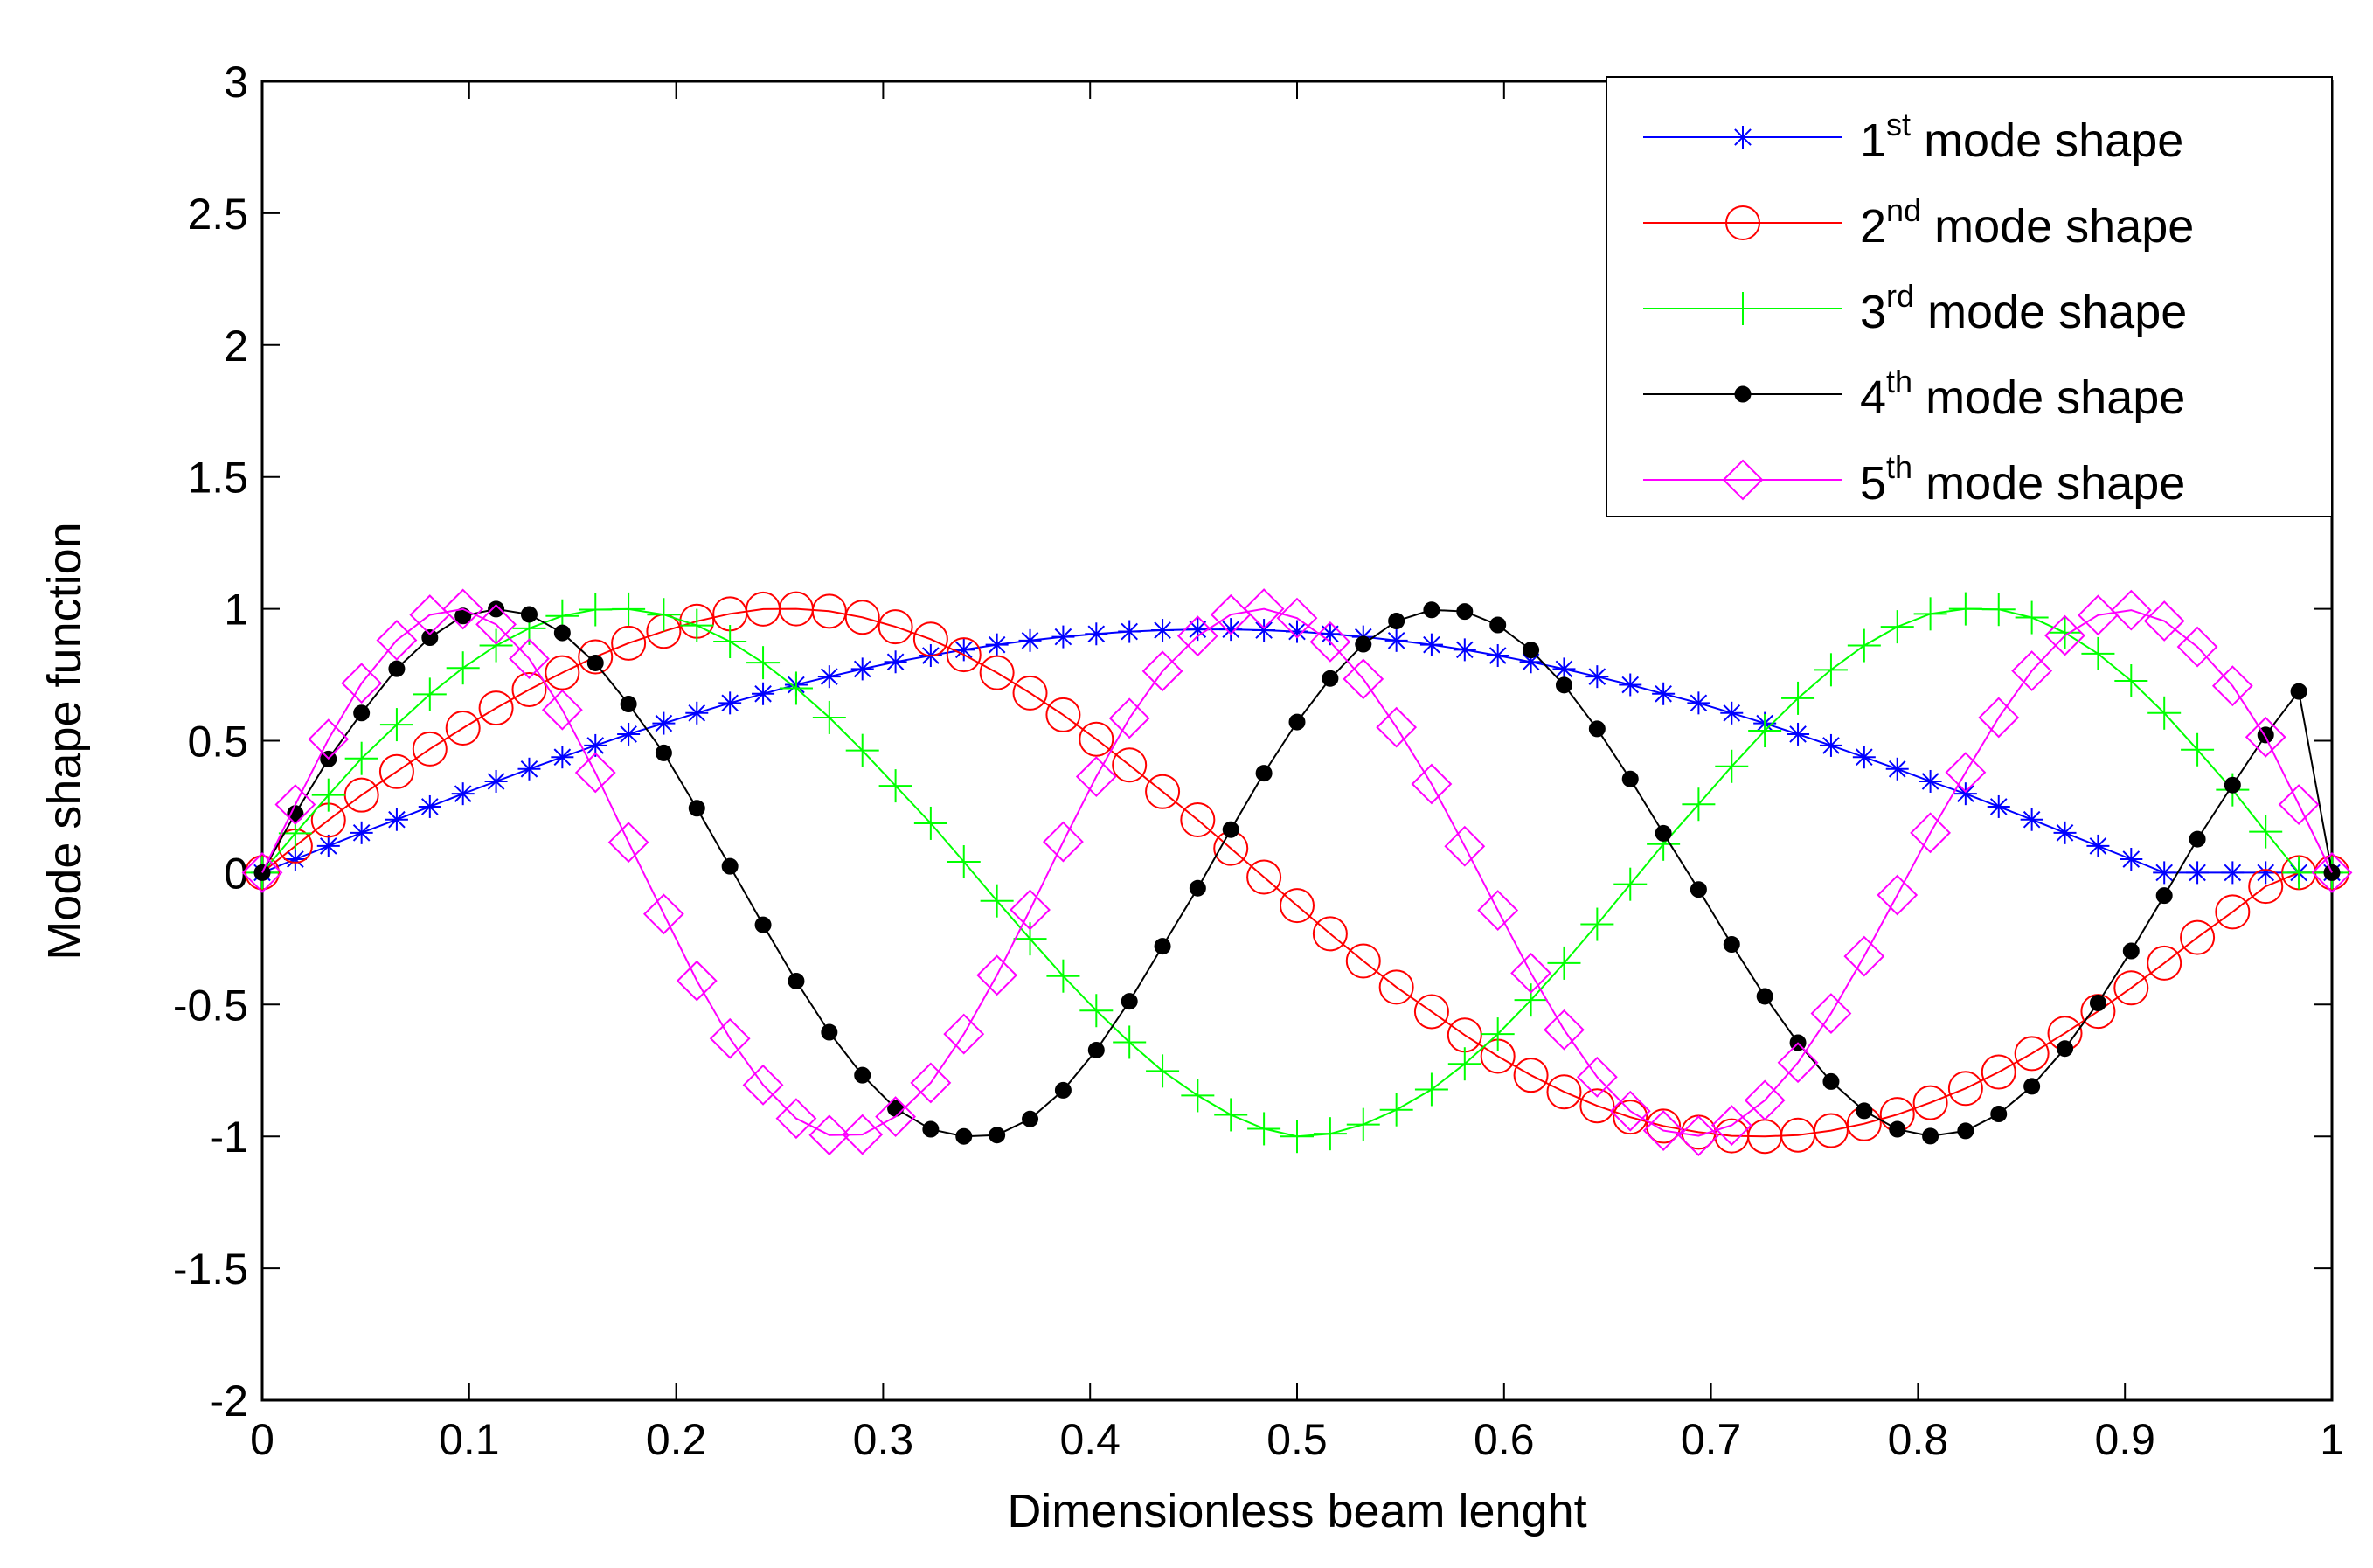 This screenshot has width=2373, height=1568. Describe the element at coordinates (2332, 1440) in the screenshot. I see `x-tick-label: 1` at that location.